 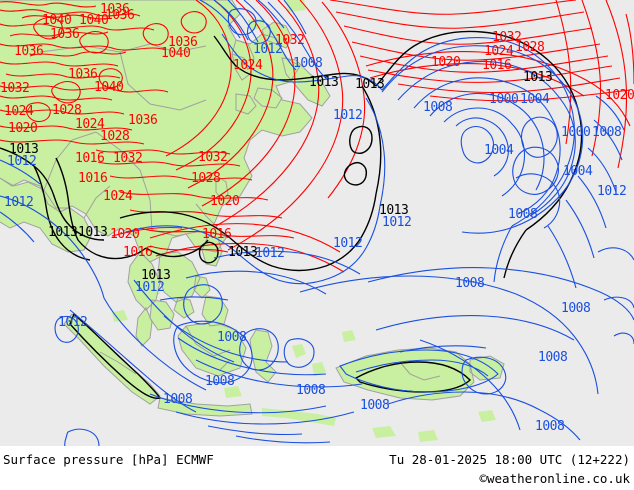 What do you see at coordinates (554, 478) in the screenshot?
I see `footer-credit: ©weatheronline.co.uk` at bounding box center [554, 478].